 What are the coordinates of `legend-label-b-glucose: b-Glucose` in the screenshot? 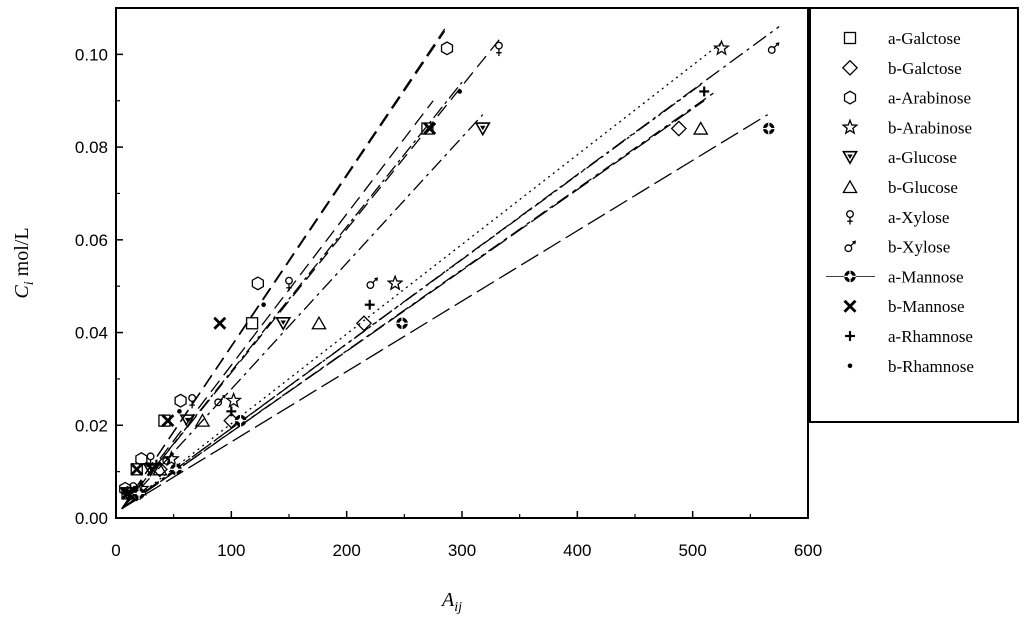 It's located at (923, 187).